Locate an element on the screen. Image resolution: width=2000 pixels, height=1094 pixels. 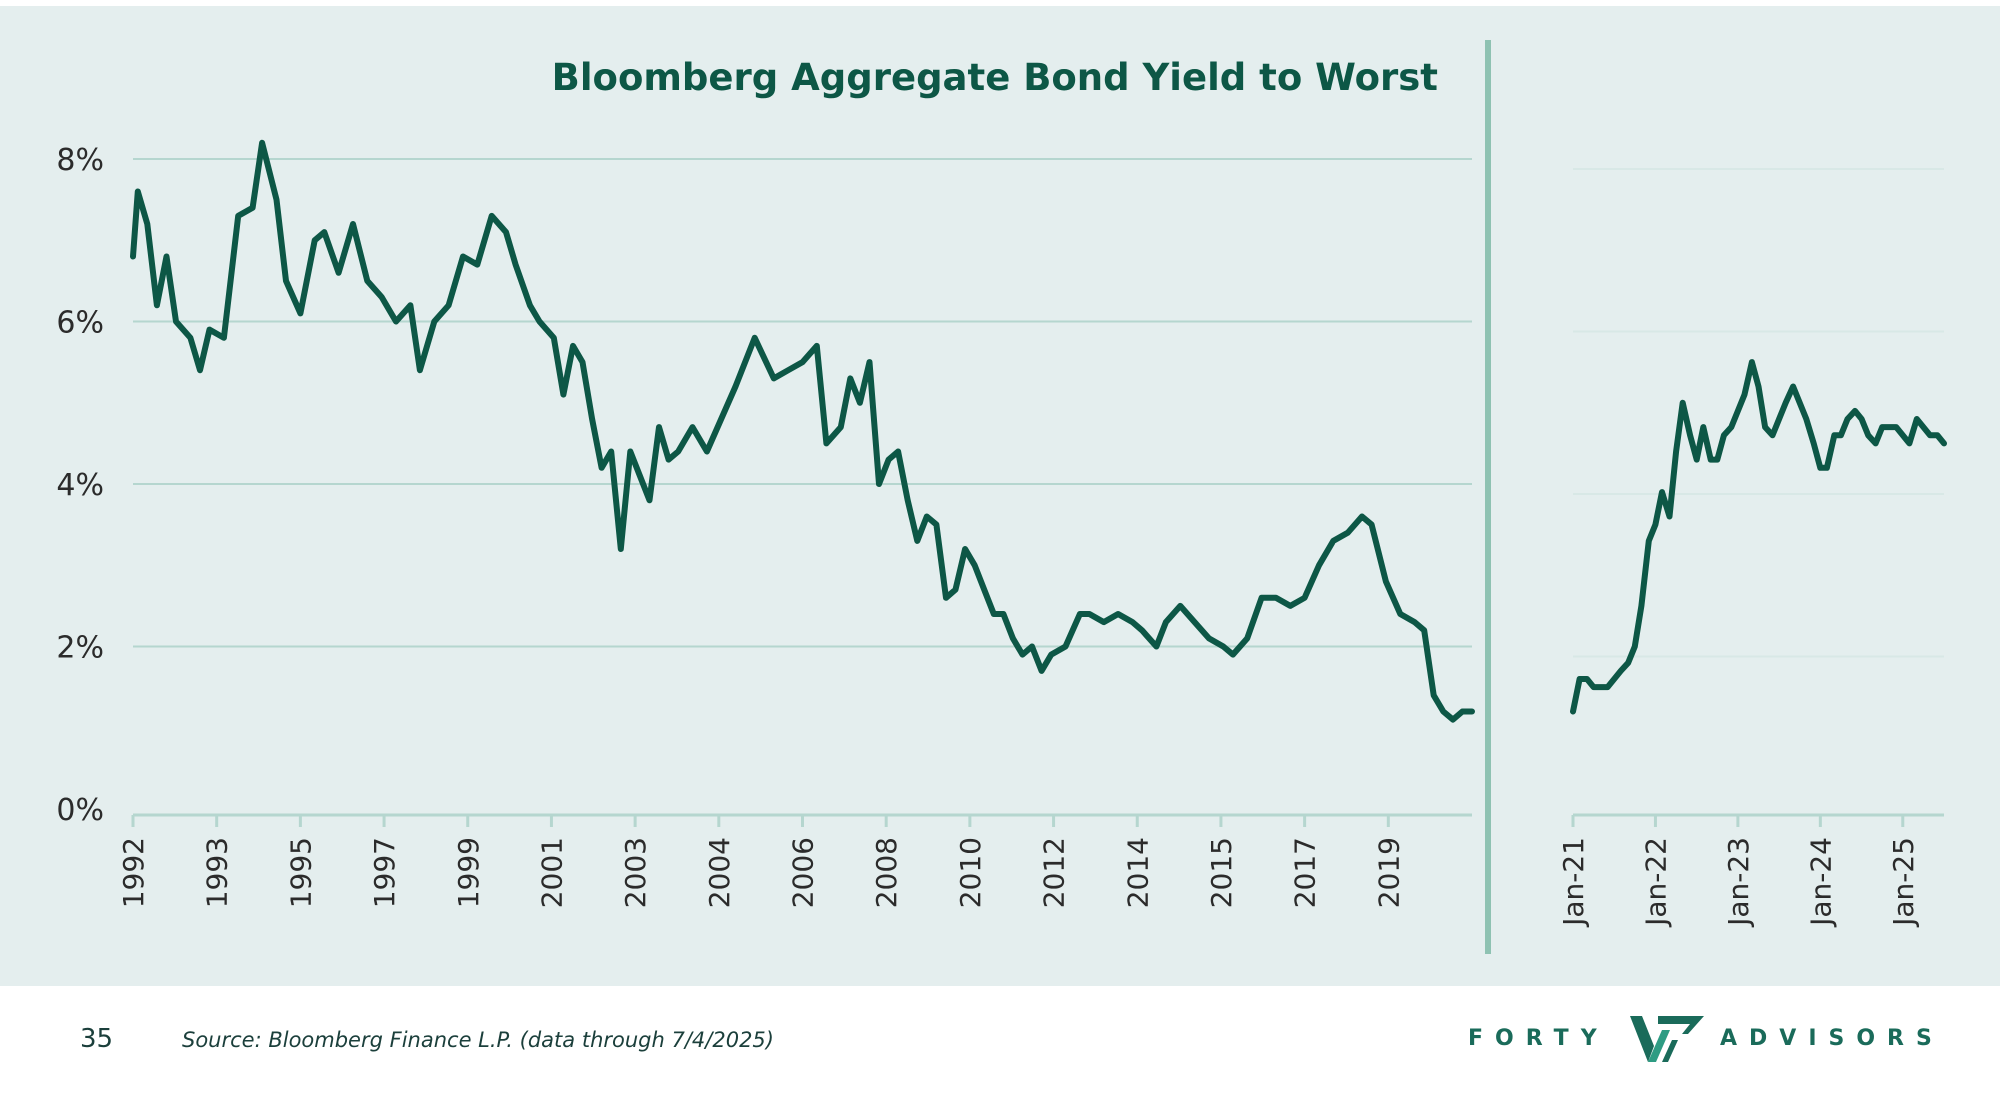
x-tick-label: Jan-25 is located at coordinates (1903, 882).